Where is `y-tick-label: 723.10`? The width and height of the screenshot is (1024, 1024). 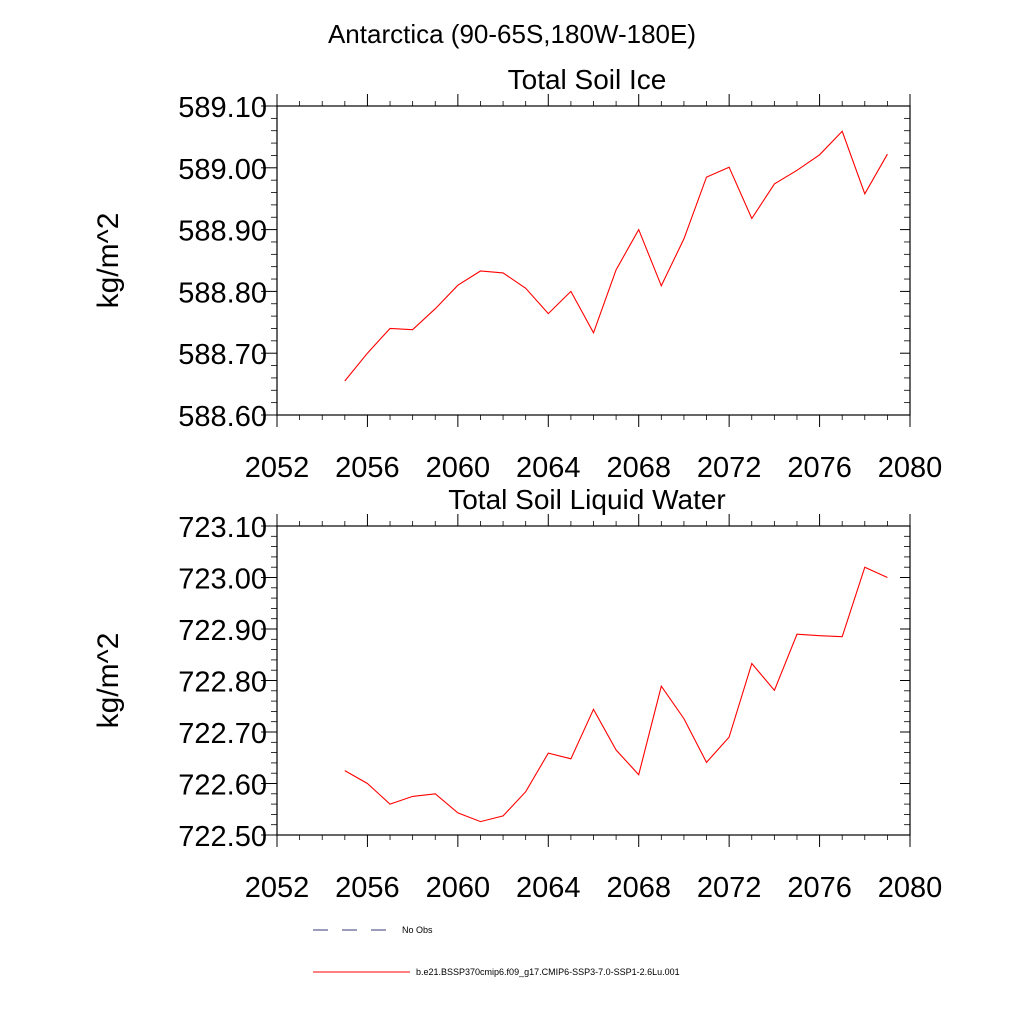
y-tick-label: 723.10 is located at coordinates (222, 528).